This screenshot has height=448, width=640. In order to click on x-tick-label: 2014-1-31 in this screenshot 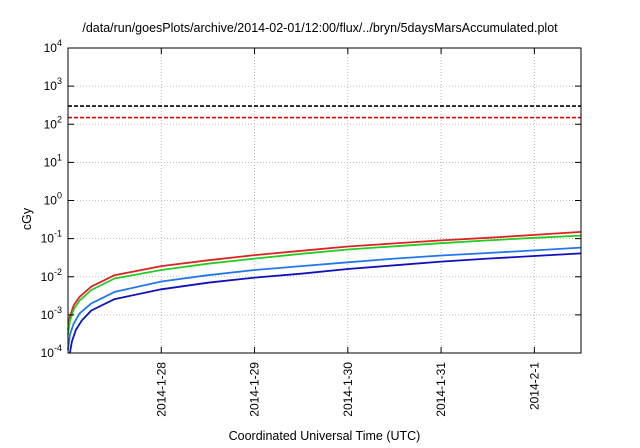, I will do `click(441, 389)`.